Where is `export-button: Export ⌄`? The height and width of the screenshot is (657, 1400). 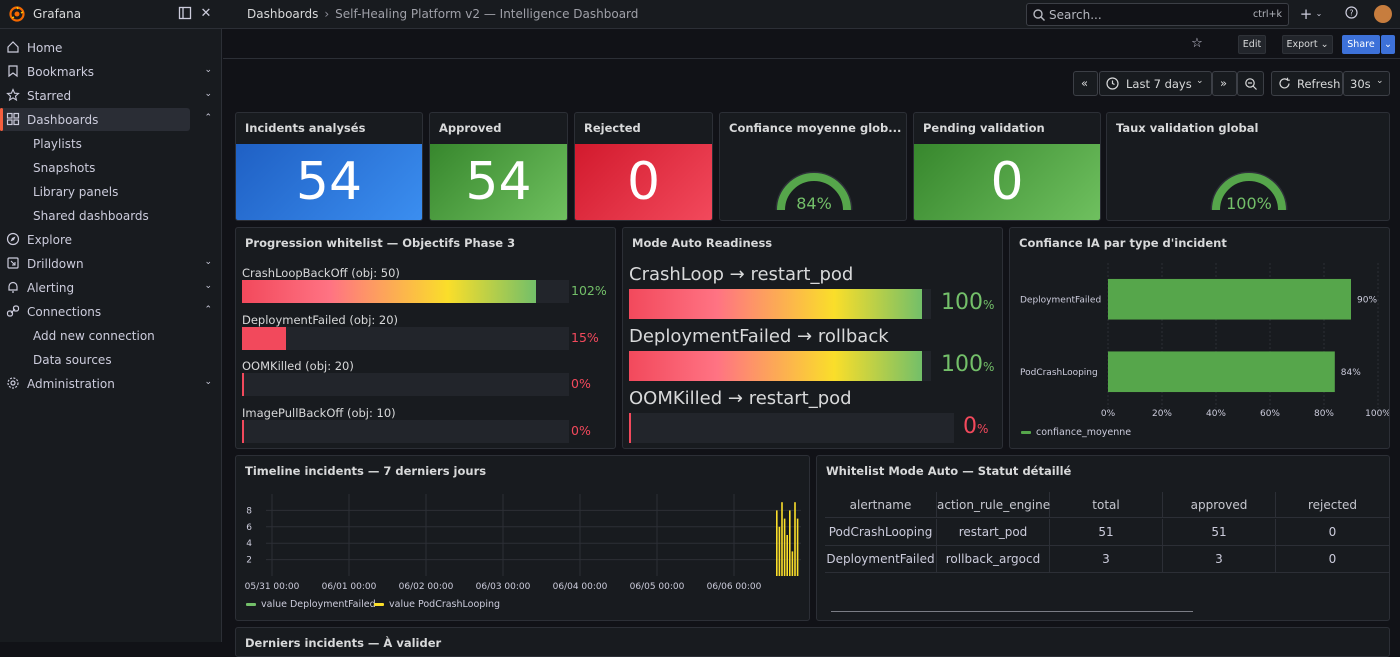
export-button: Export ⌄ is located at coordinates (1307, 44).